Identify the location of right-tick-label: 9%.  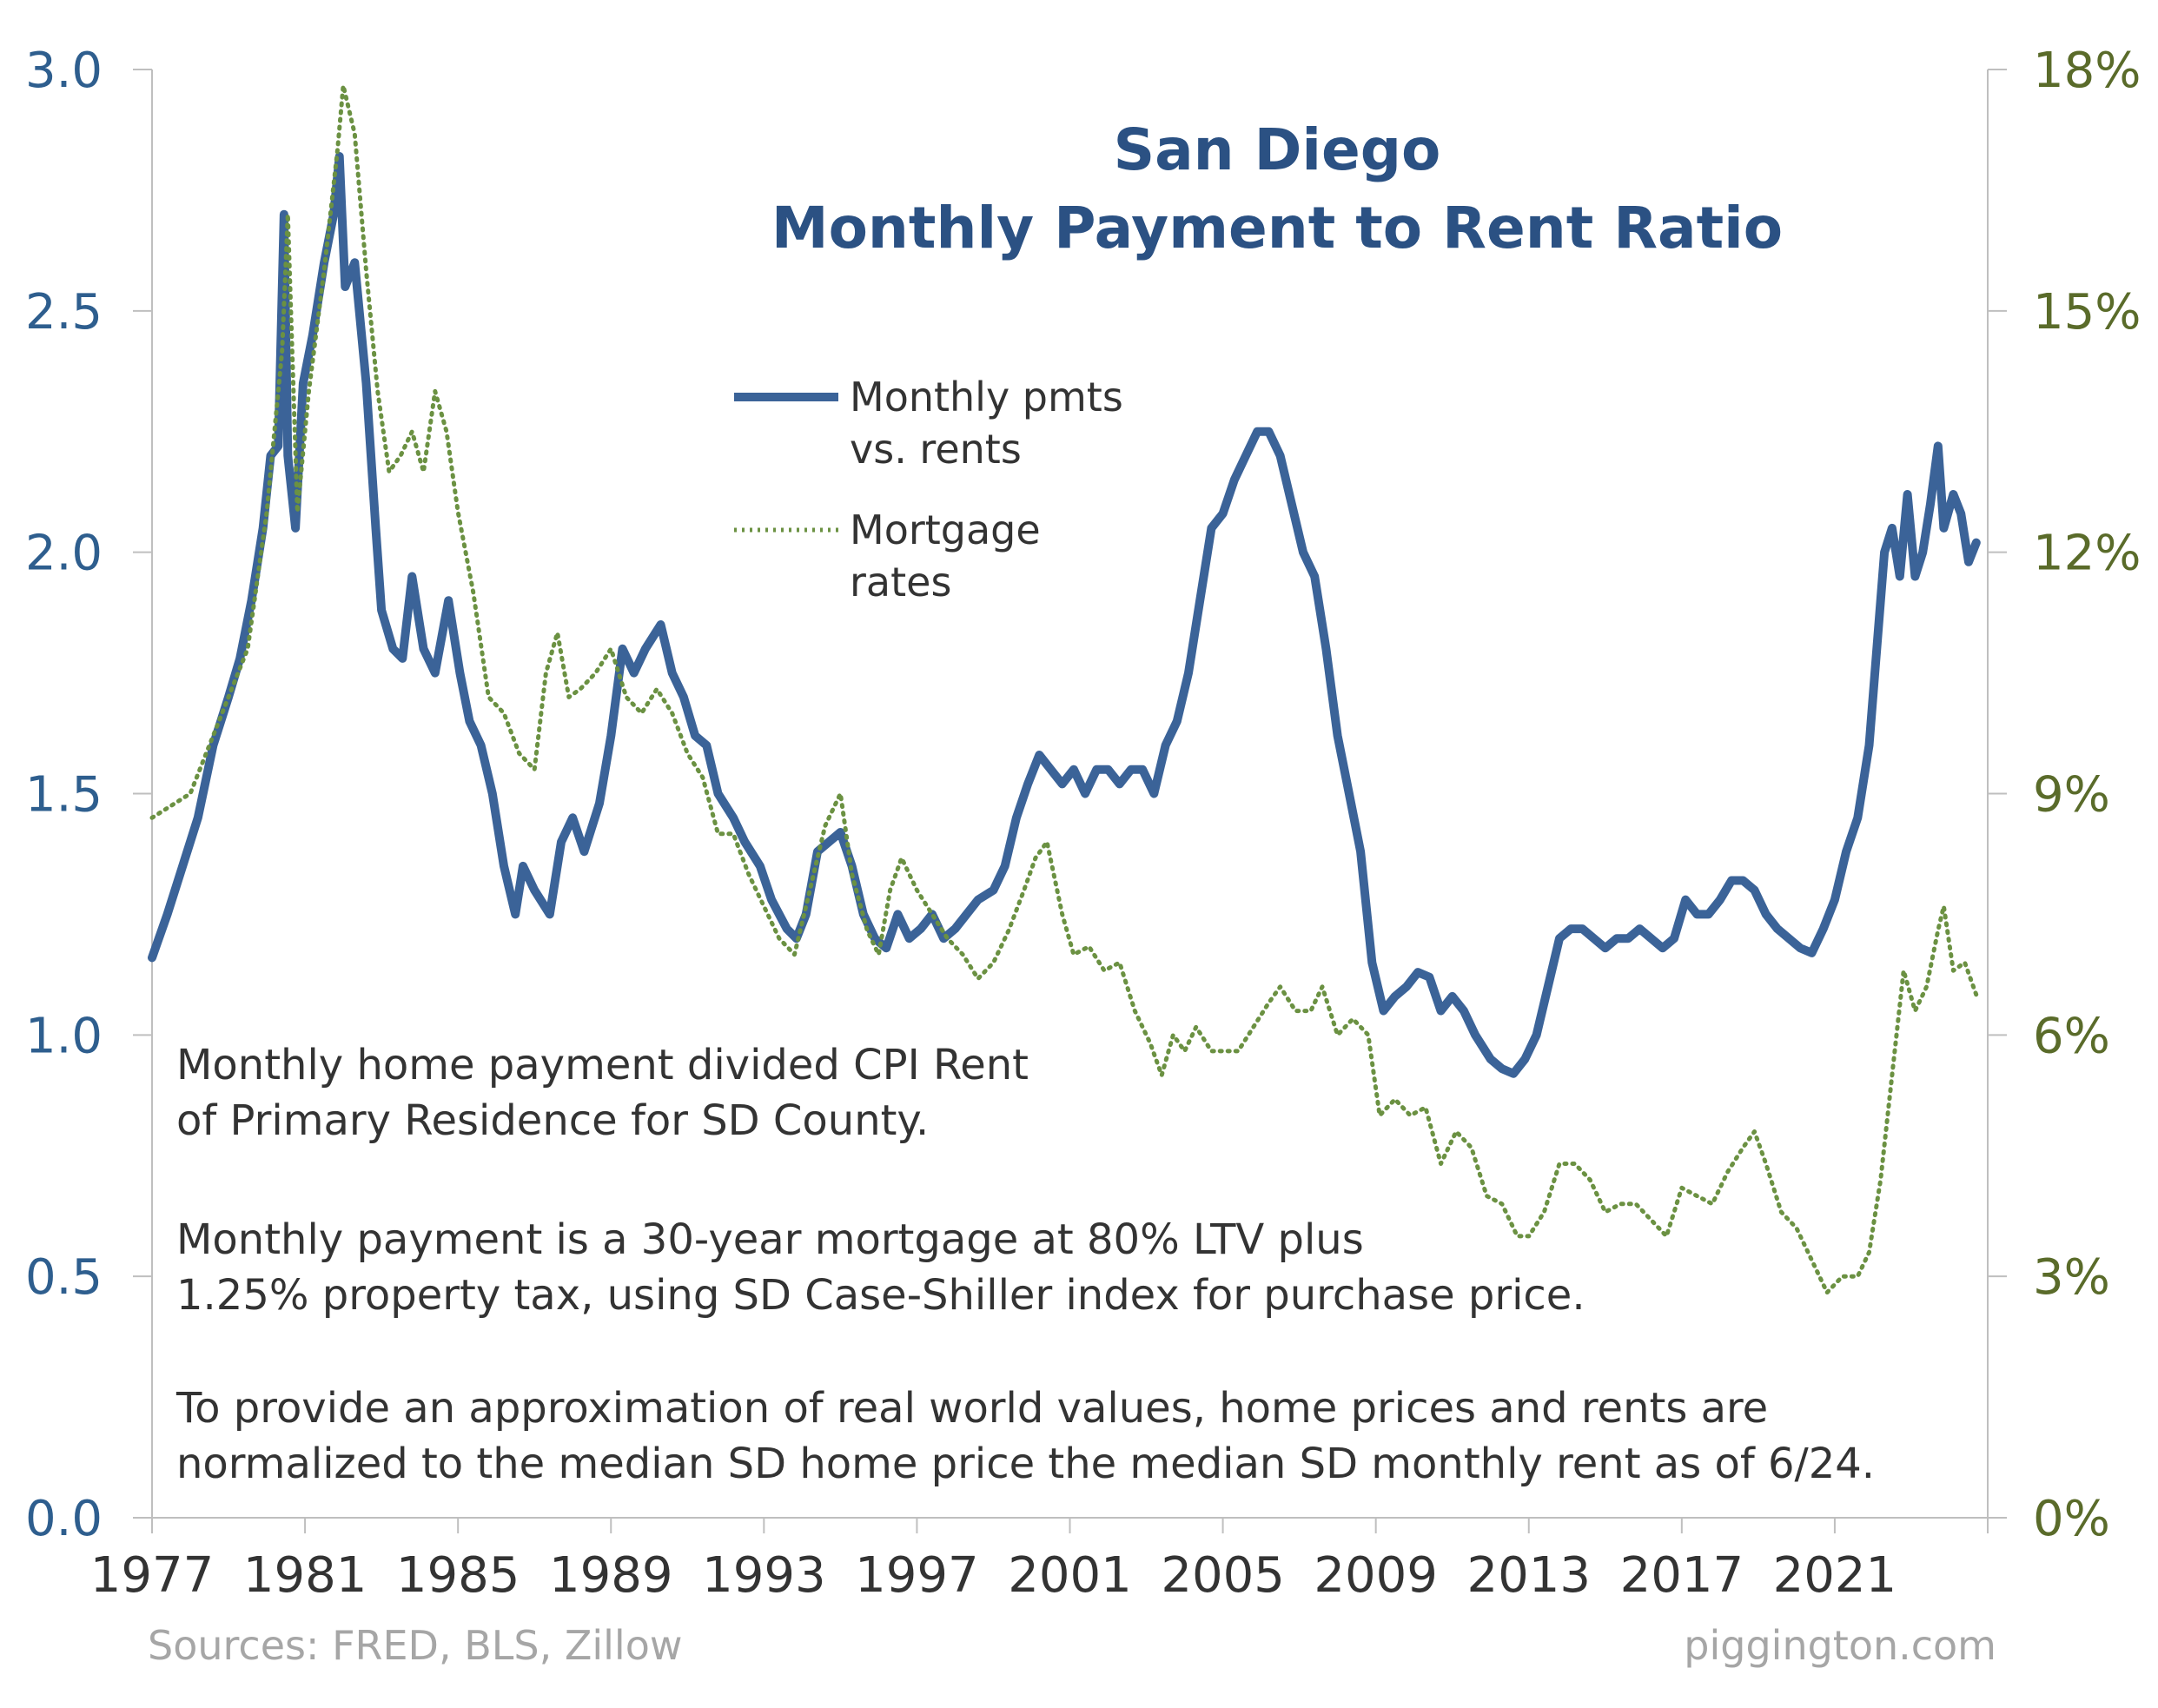
(2071, 796).